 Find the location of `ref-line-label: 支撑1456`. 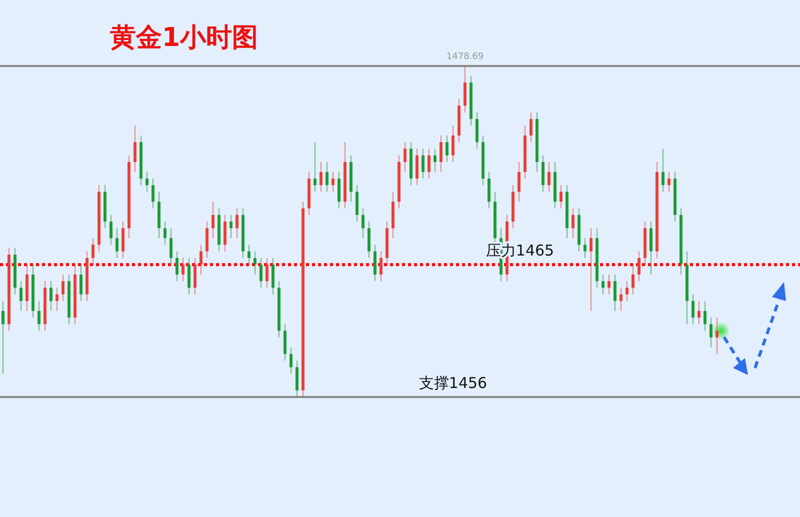

ref-line-label: 支撑1456 is located at coordinates (453, 383).